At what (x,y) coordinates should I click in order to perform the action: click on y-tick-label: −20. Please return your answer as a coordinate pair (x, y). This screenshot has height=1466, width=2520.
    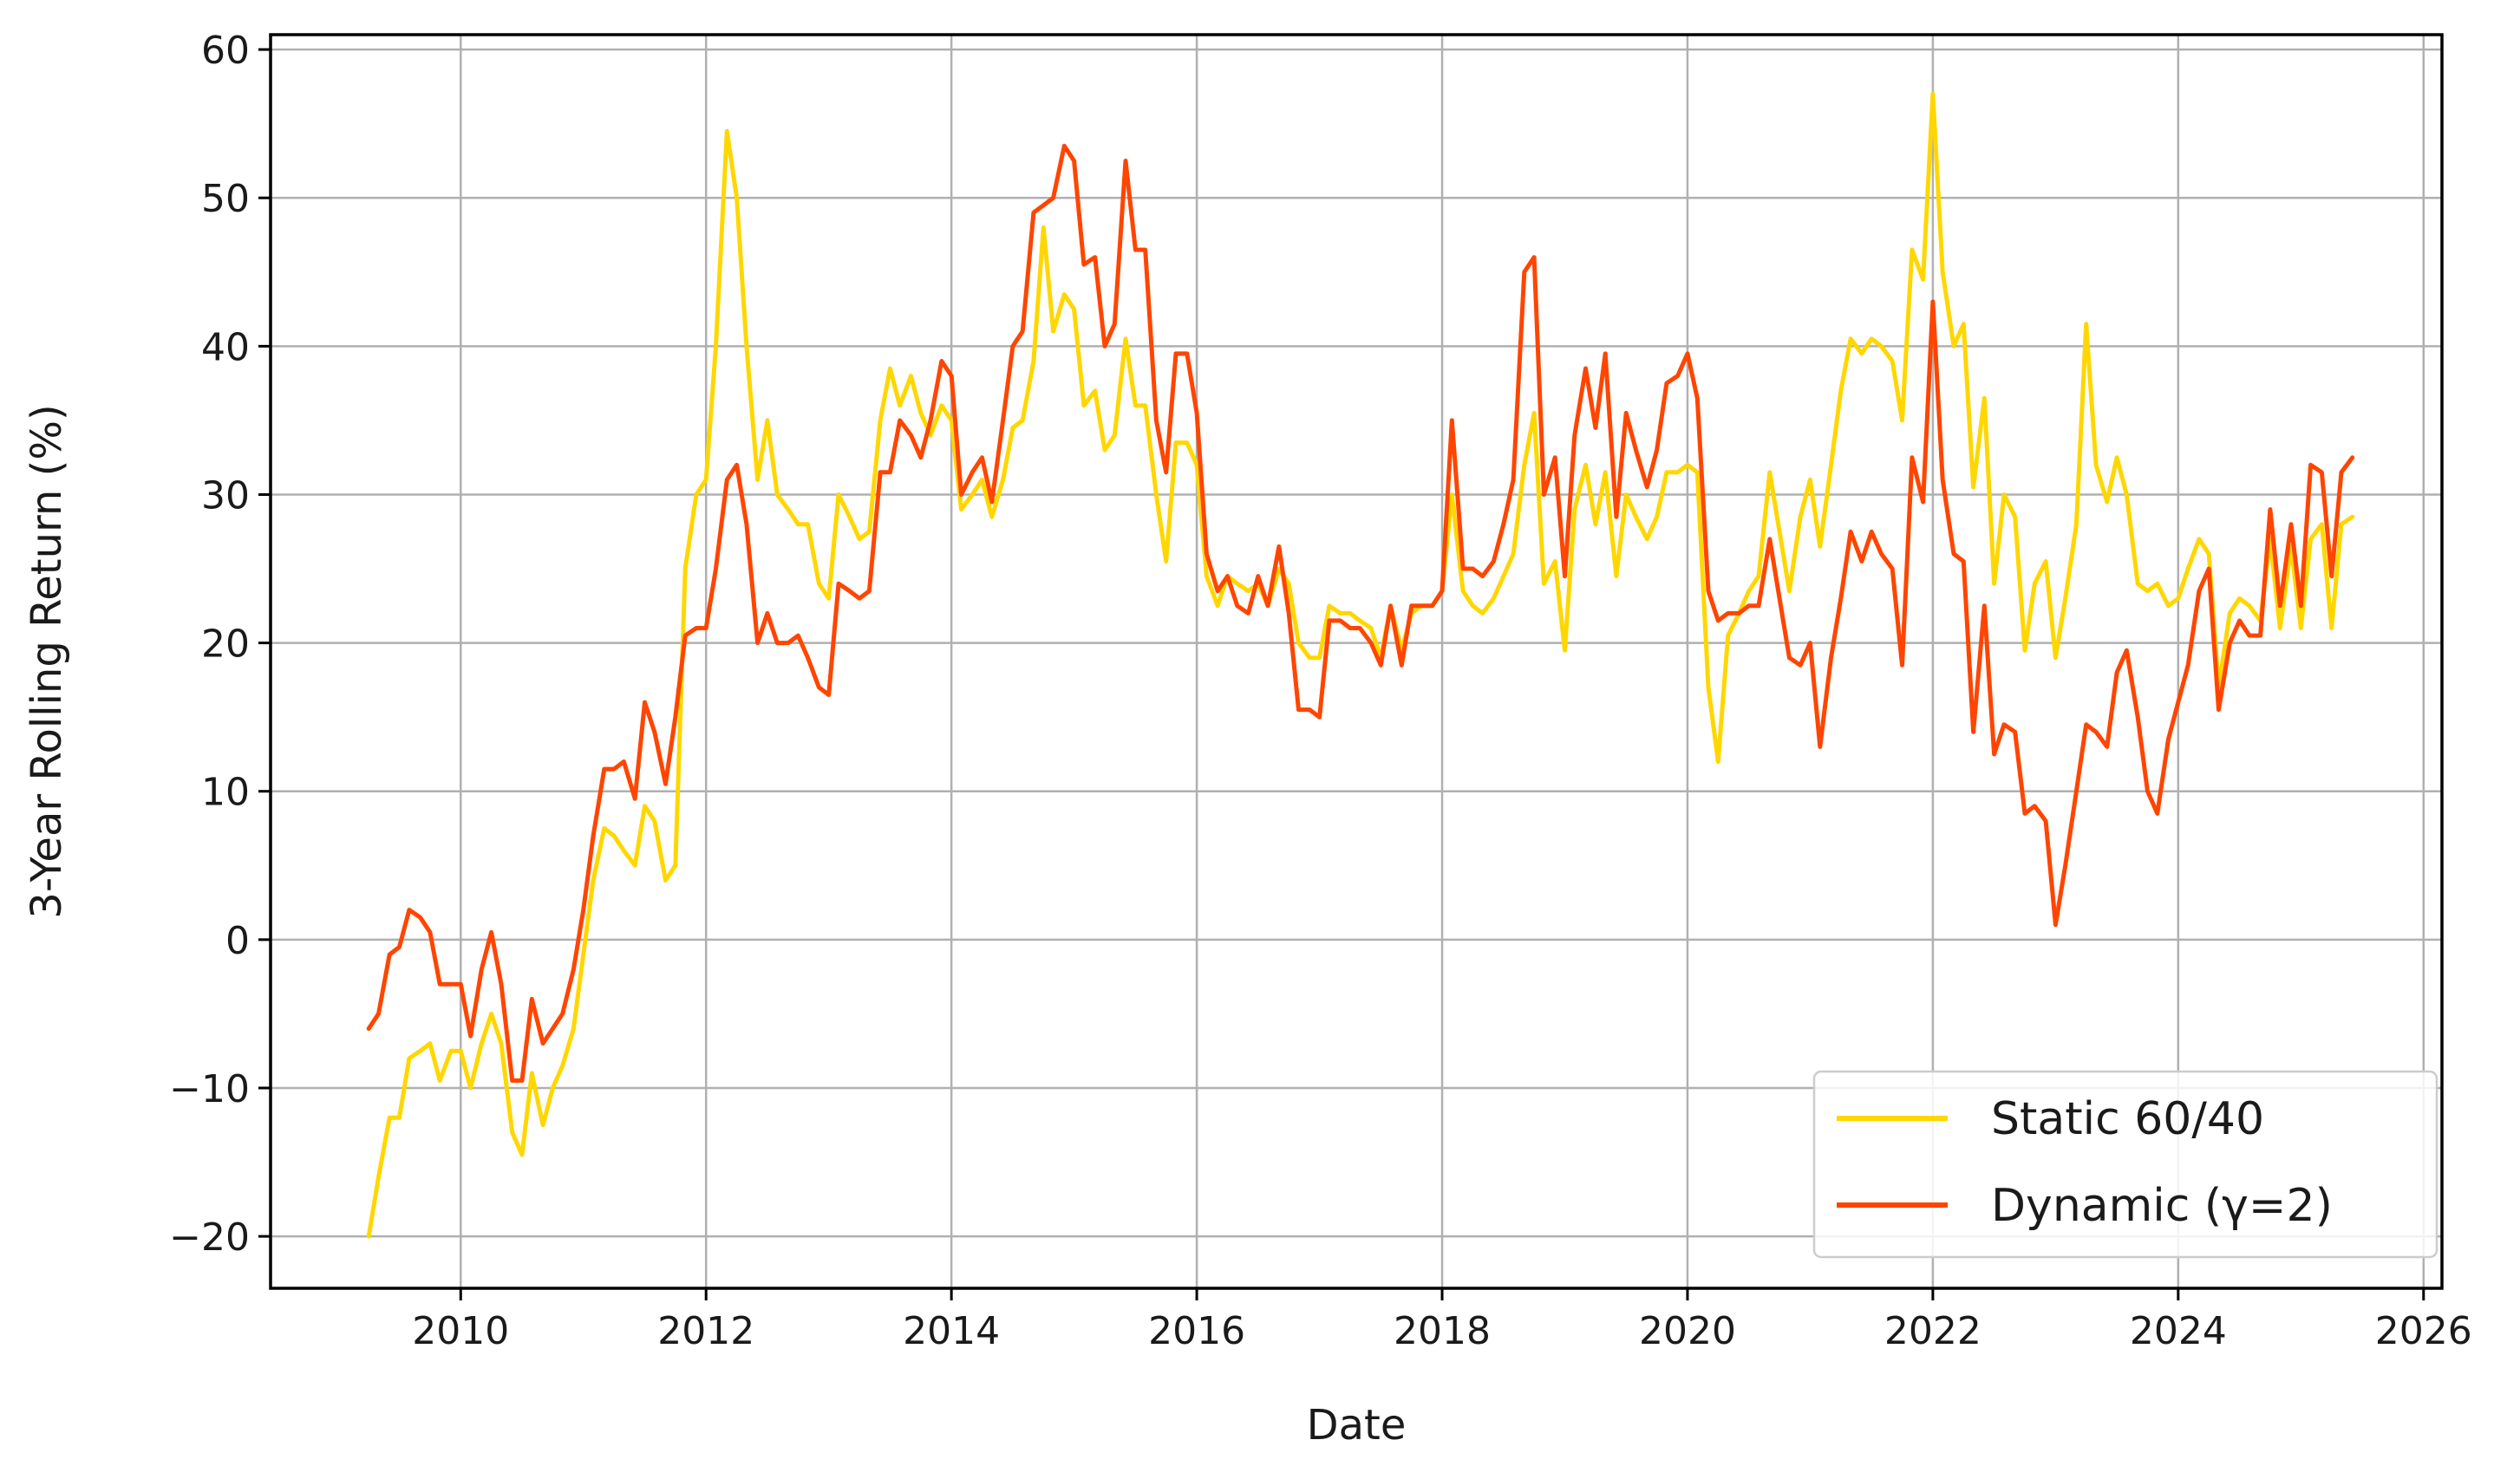
    Looking at the image, I should click on (209, 1237).